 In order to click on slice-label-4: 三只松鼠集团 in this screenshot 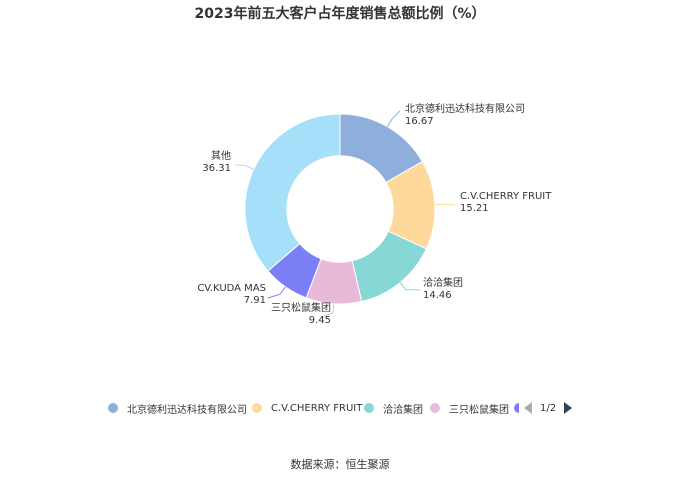, I will do `click(301, 307)`.